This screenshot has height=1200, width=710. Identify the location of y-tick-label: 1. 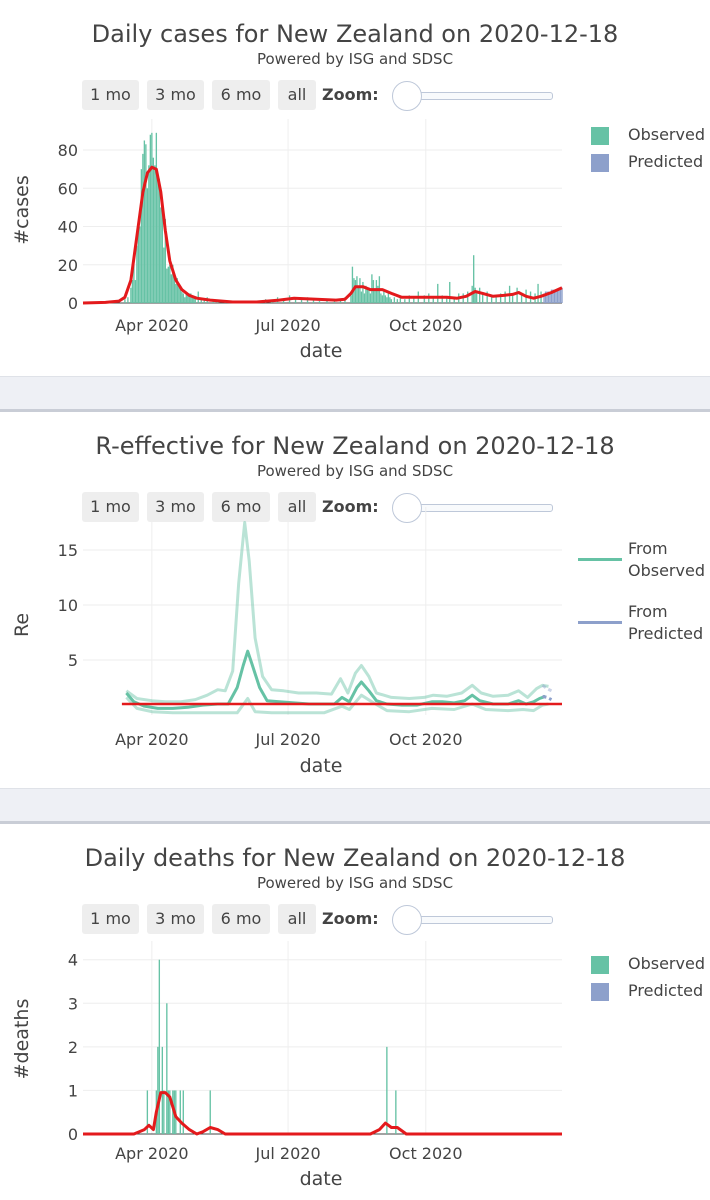
(73, 1090).